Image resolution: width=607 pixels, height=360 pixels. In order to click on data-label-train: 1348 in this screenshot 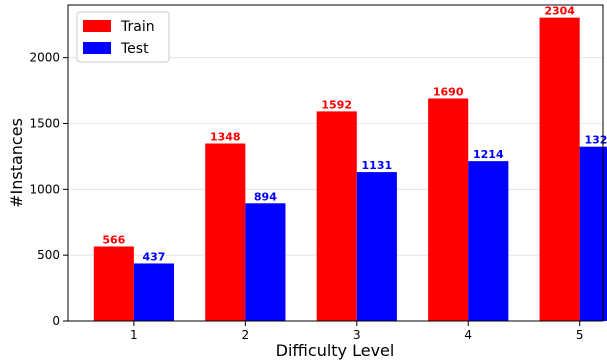, I will do `click(225, 137)`.